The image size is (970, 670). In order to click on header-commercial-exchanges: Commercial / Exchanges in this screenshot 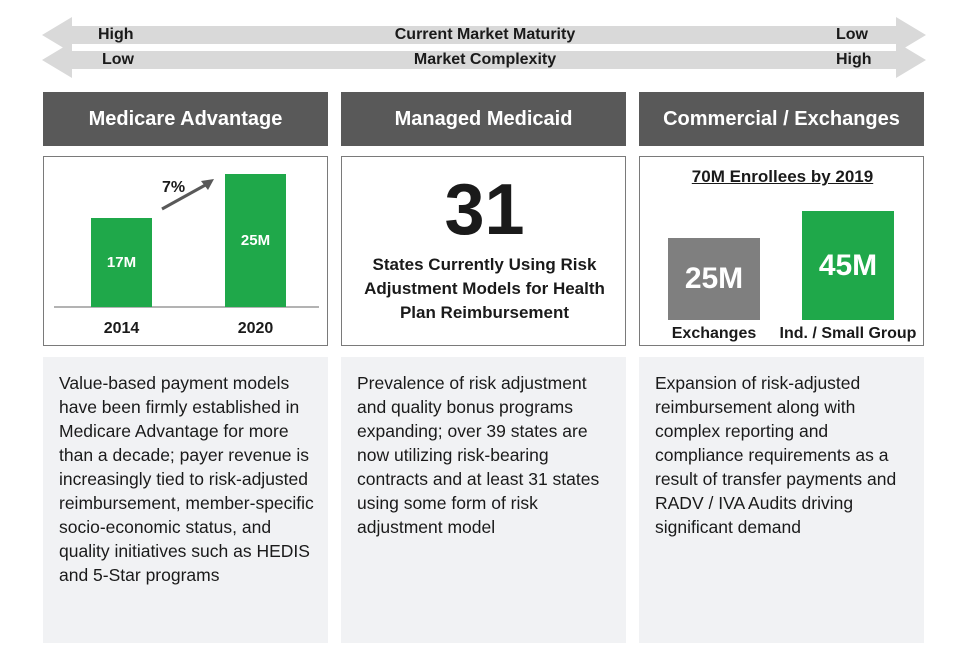, I will do `click(781, 119)`.